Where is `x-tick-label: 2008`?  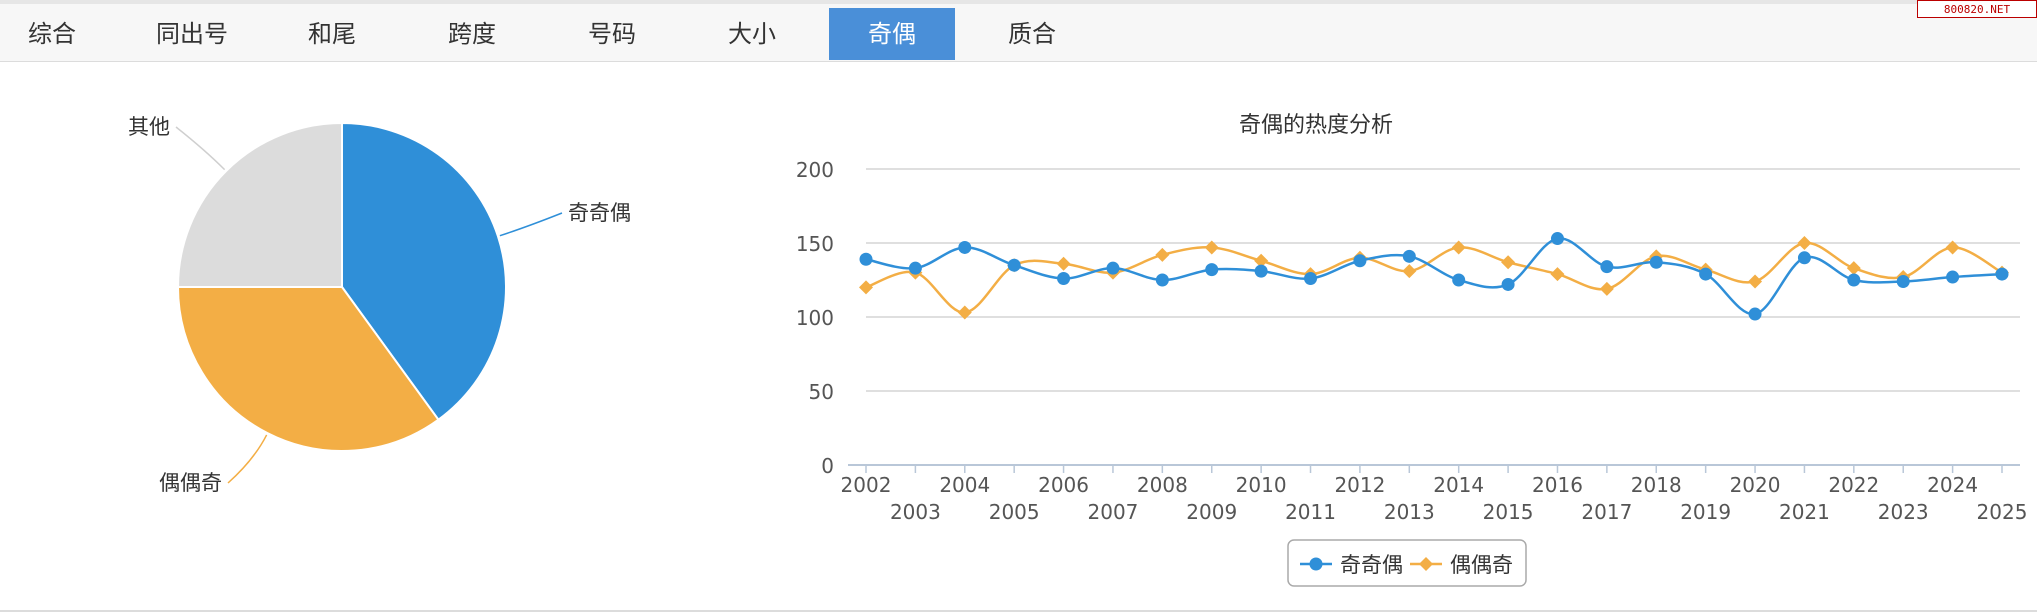 x-tick-label: 2008 is located at coordinates (1162, 485).